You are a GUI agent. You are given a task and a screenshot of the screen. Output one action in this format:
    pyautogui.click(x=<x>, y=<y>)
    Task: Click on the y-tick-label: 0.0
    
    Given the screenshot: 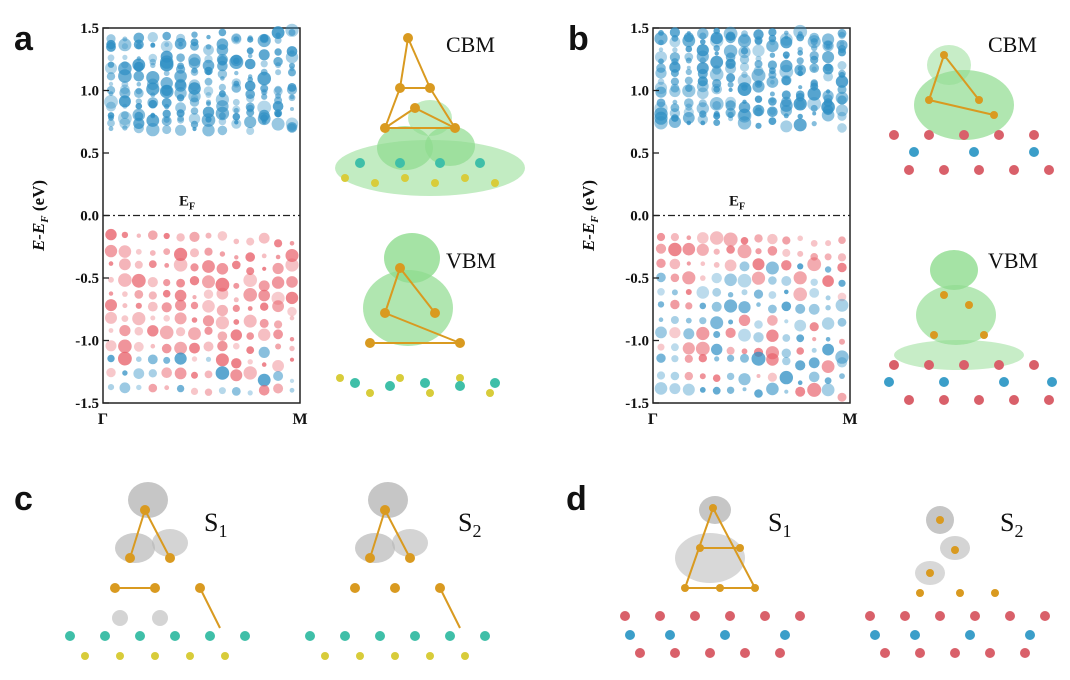 What is the action you would take?
    pyautogui.click(x=89, y=217)
    